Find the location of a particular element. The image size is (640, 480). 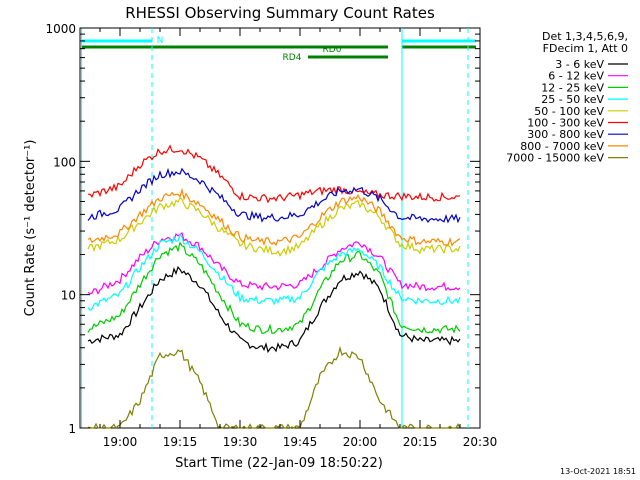

x-tick-label: 20:00 is located at coordinates (360, 442).